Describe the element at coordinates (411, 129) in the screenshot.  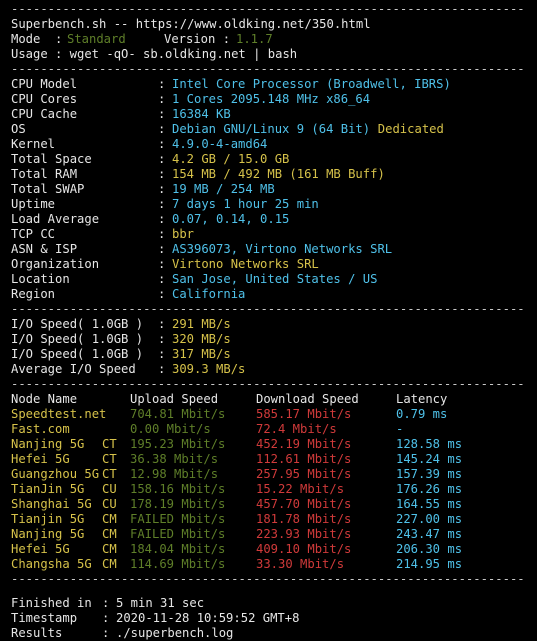
I see `info-value-suffix: Dedicated` at that location.